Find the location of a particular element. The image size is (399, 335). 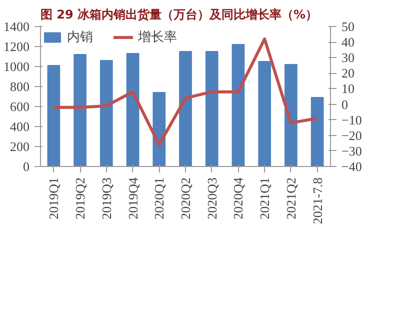

y2-tick-label: 0 is located at coordinates (345, 104).